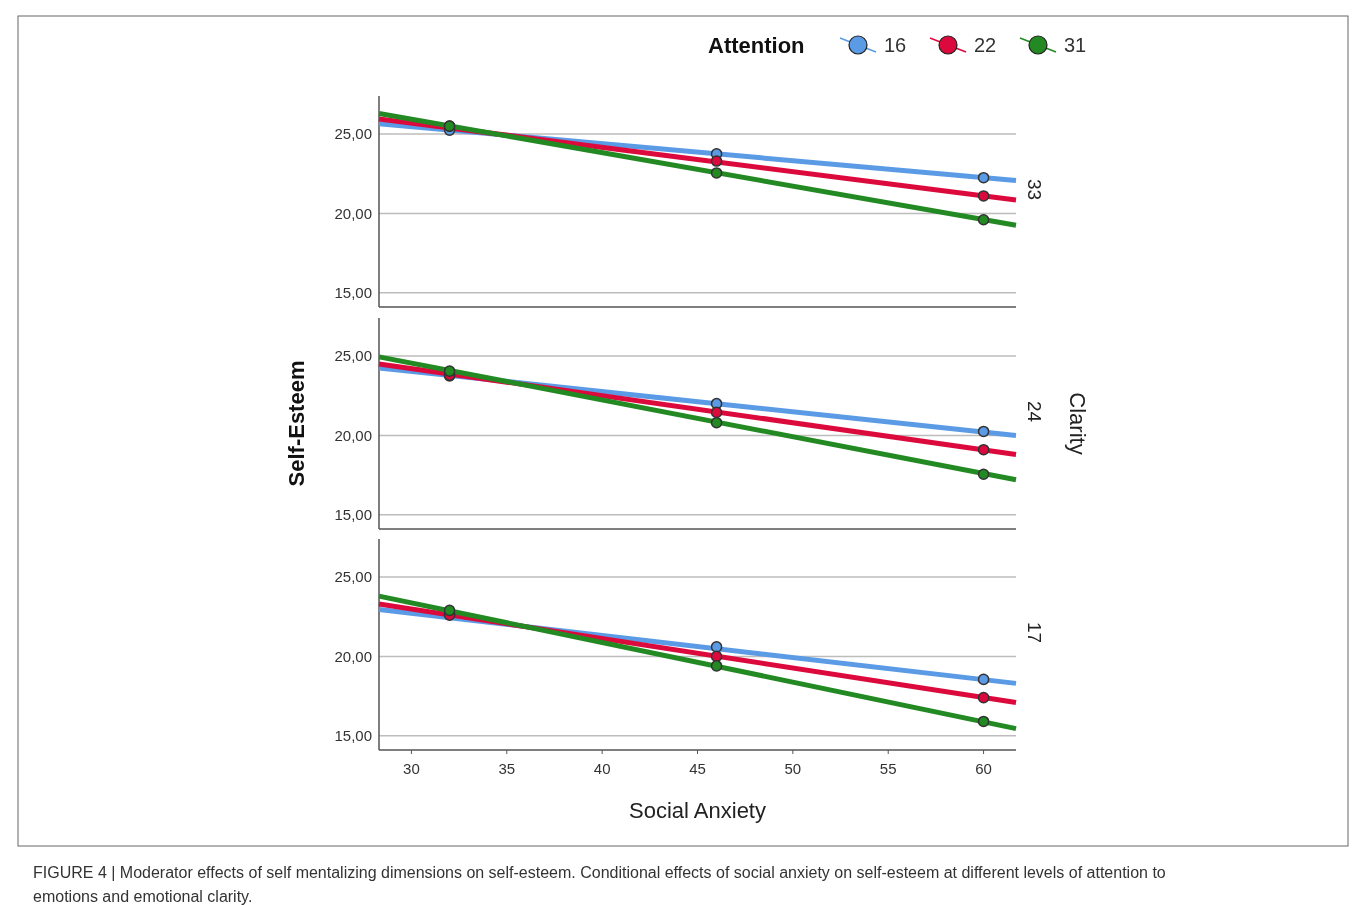  I want to click on legend-label: 16, so click(895, 45).